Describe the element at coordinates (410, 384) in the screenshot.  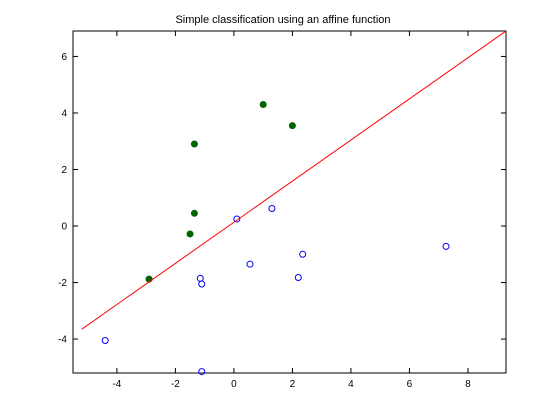
I see `x-tick-label: 6` at that location.